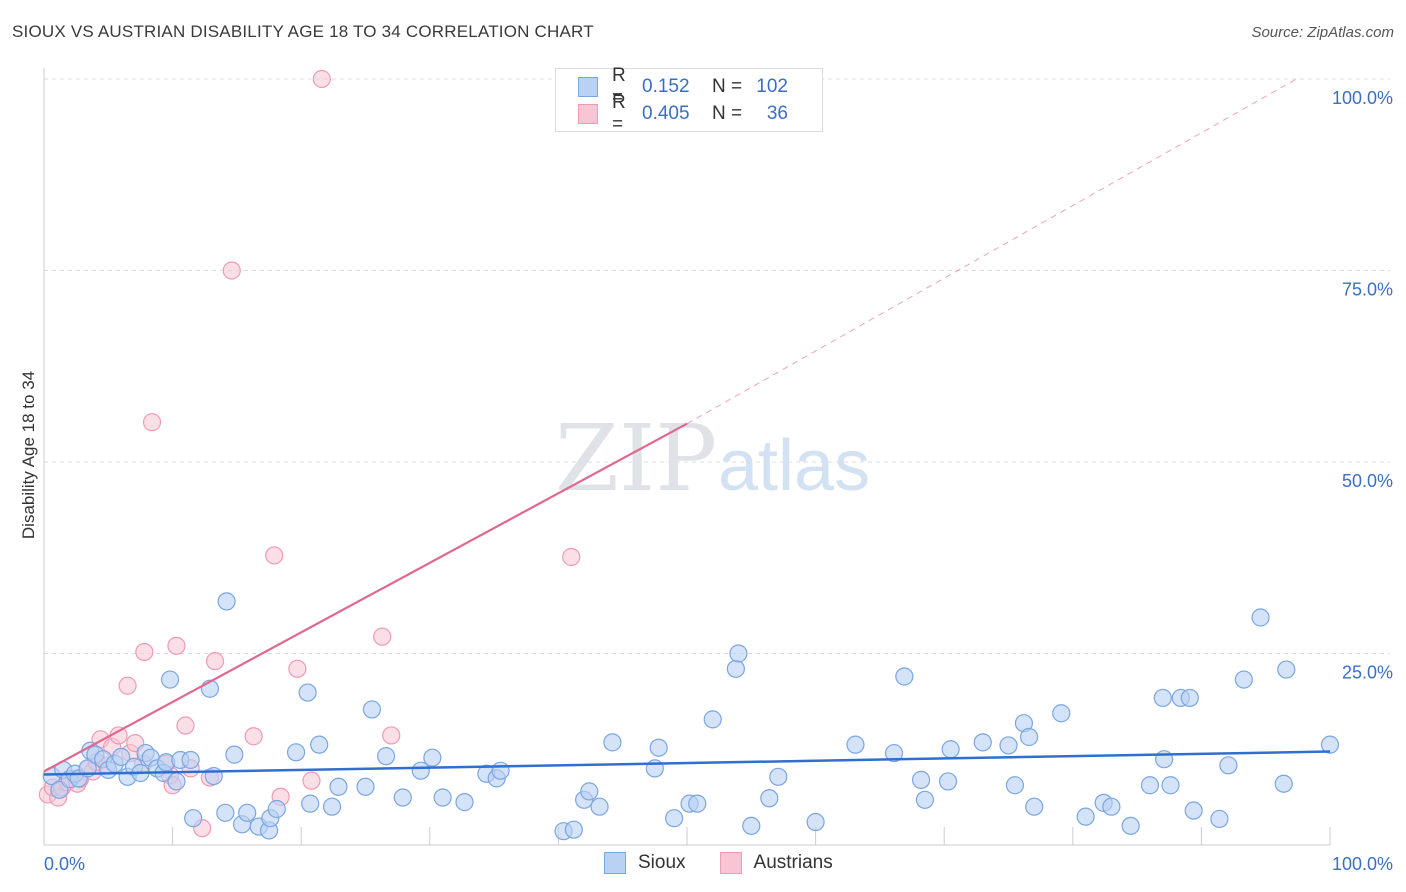  I want to click on y-tick-label: 50.0%, so click(1367, 481).